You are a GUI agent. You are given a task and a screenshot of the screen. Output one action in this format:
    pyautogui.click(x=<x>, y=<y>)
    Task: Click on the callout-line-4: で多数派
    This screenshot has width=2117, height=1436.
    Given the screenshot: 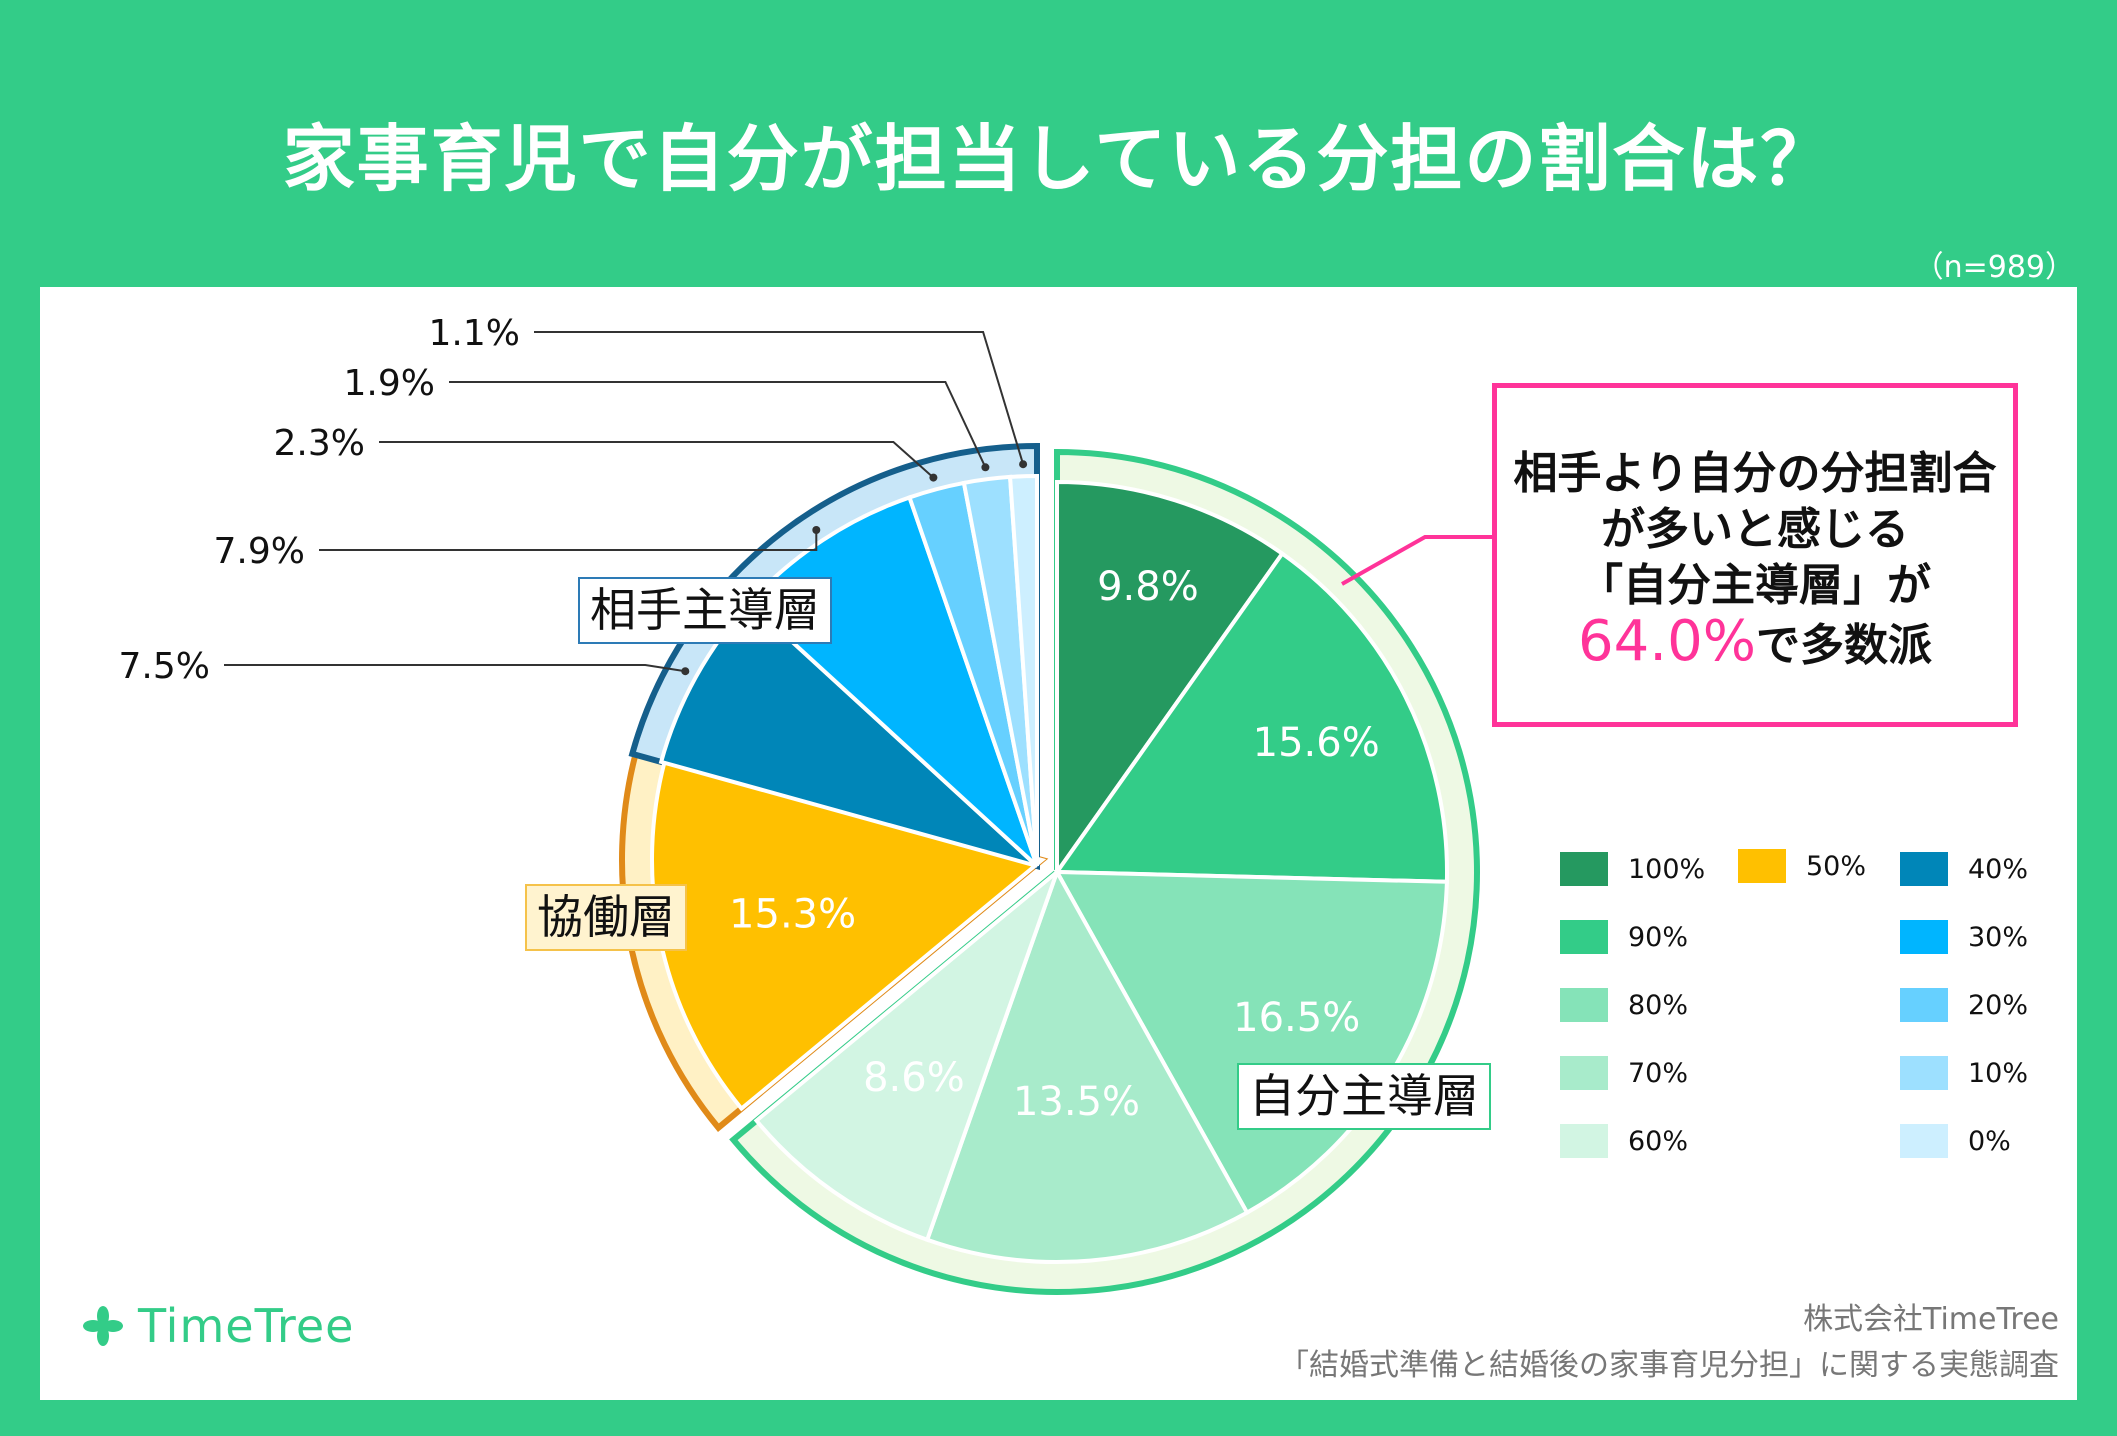 What is the action you would take?
    pyautogui.click(x=1843, y=645)
    